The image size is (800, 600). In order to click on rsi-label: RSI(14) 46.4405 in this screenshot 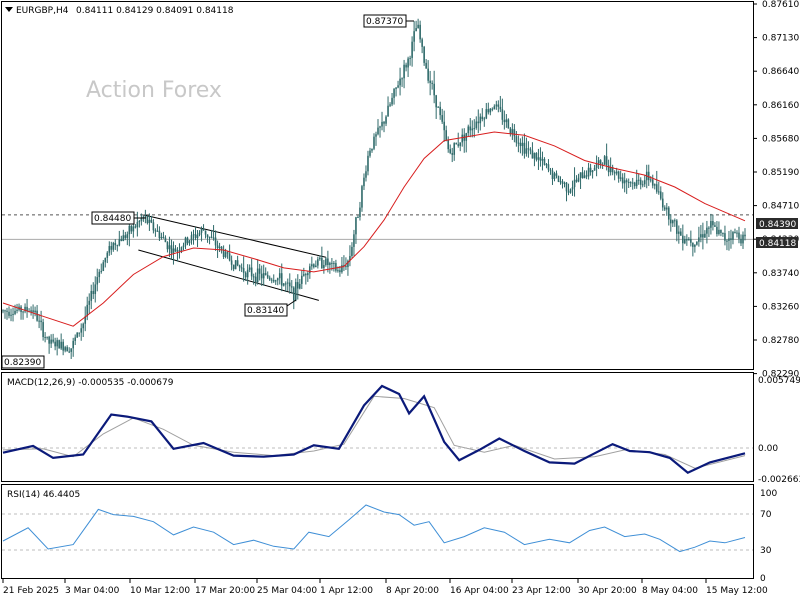, I will do `click(43, 495)`.